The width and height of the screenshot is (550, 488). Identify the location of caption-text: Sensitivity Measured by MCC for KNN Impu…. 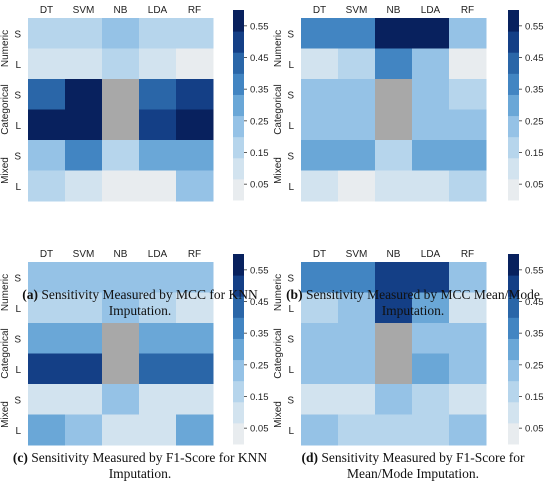
(148, 302).